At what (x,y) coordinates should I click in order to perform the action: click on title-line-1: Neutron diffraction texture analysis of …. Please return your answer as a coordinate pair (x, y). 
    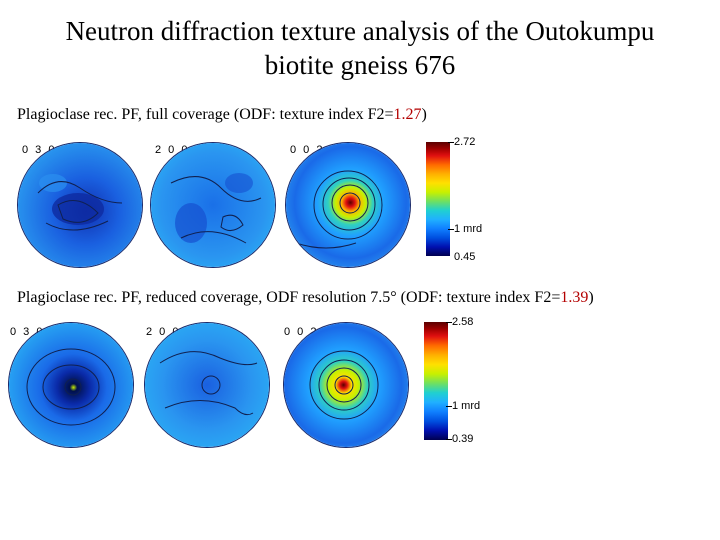
    Looking at the image, I should click on (360, 31).